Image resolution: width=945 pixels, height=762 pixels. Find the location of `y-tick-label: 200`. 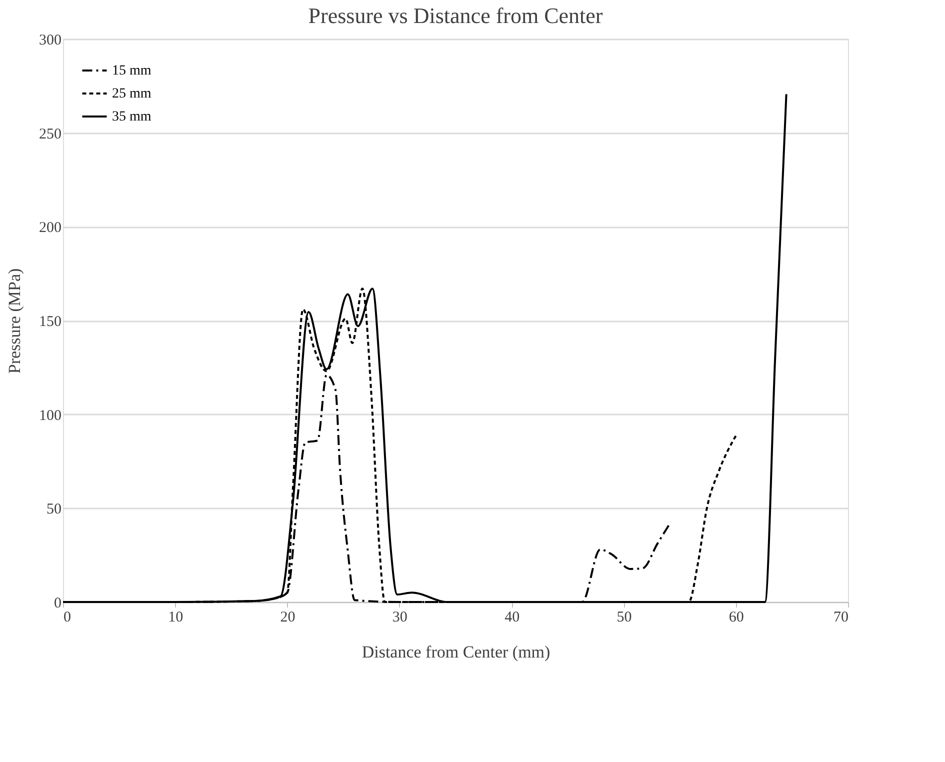

y-tick-label: 200 is located at coordinates (50, 228).